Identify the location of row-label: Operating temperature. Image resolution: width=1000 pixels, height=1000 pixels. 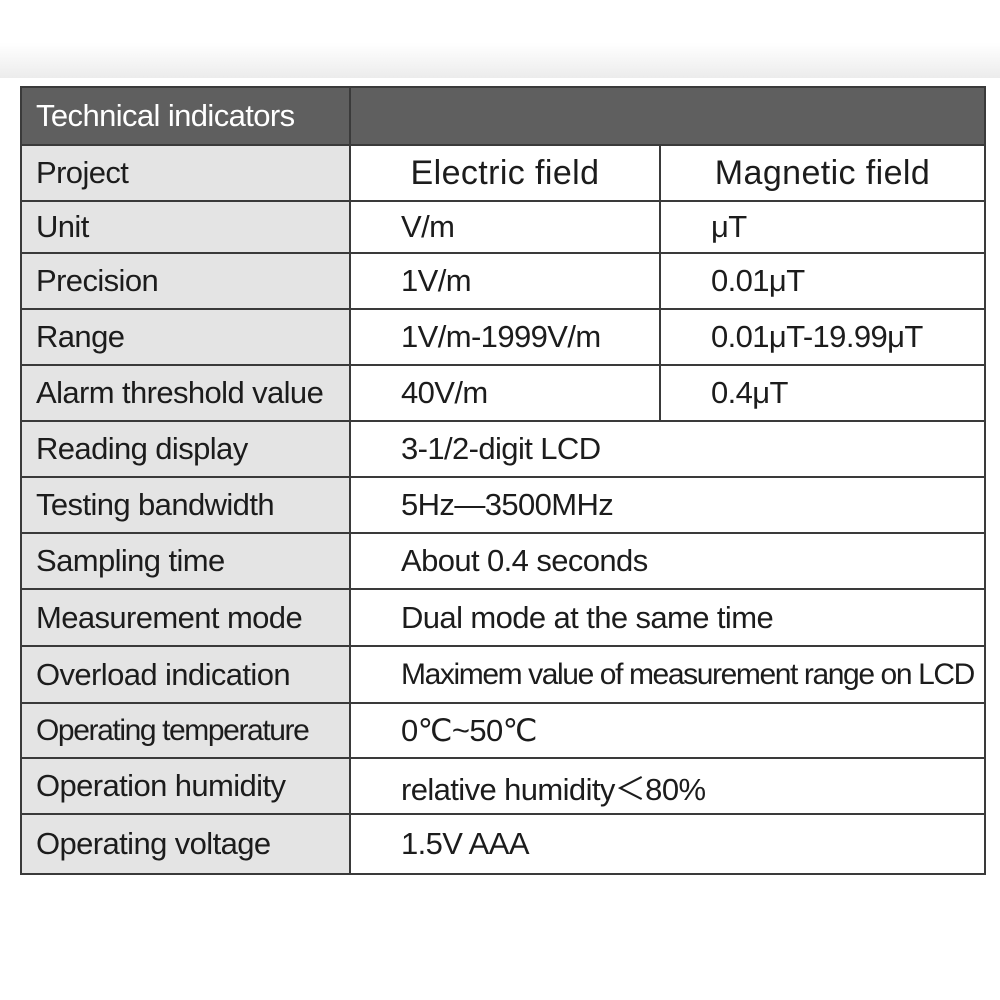
(185, 730).